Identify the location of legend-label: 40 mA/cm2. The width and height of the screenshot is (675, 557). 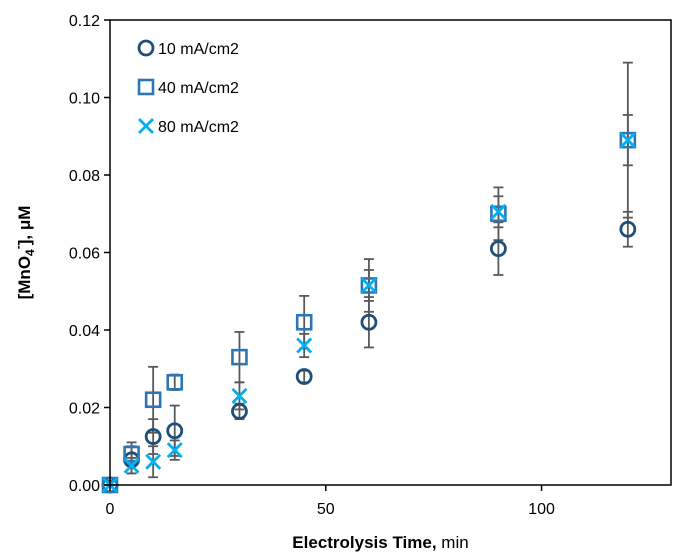
(198, 88).